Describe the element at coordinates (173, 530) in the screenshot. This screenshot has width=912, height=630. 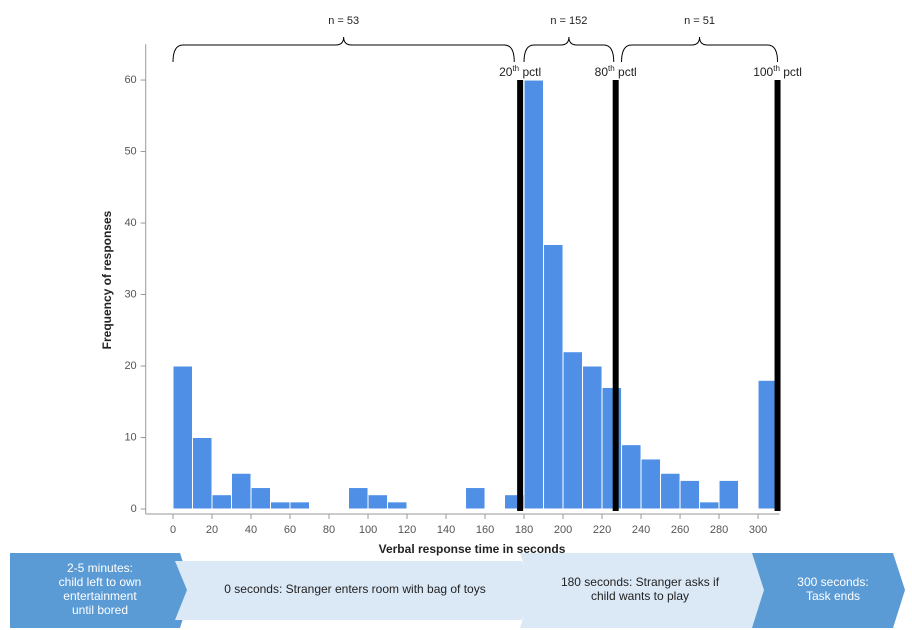
I see `x-tick-label: 0` at that location.